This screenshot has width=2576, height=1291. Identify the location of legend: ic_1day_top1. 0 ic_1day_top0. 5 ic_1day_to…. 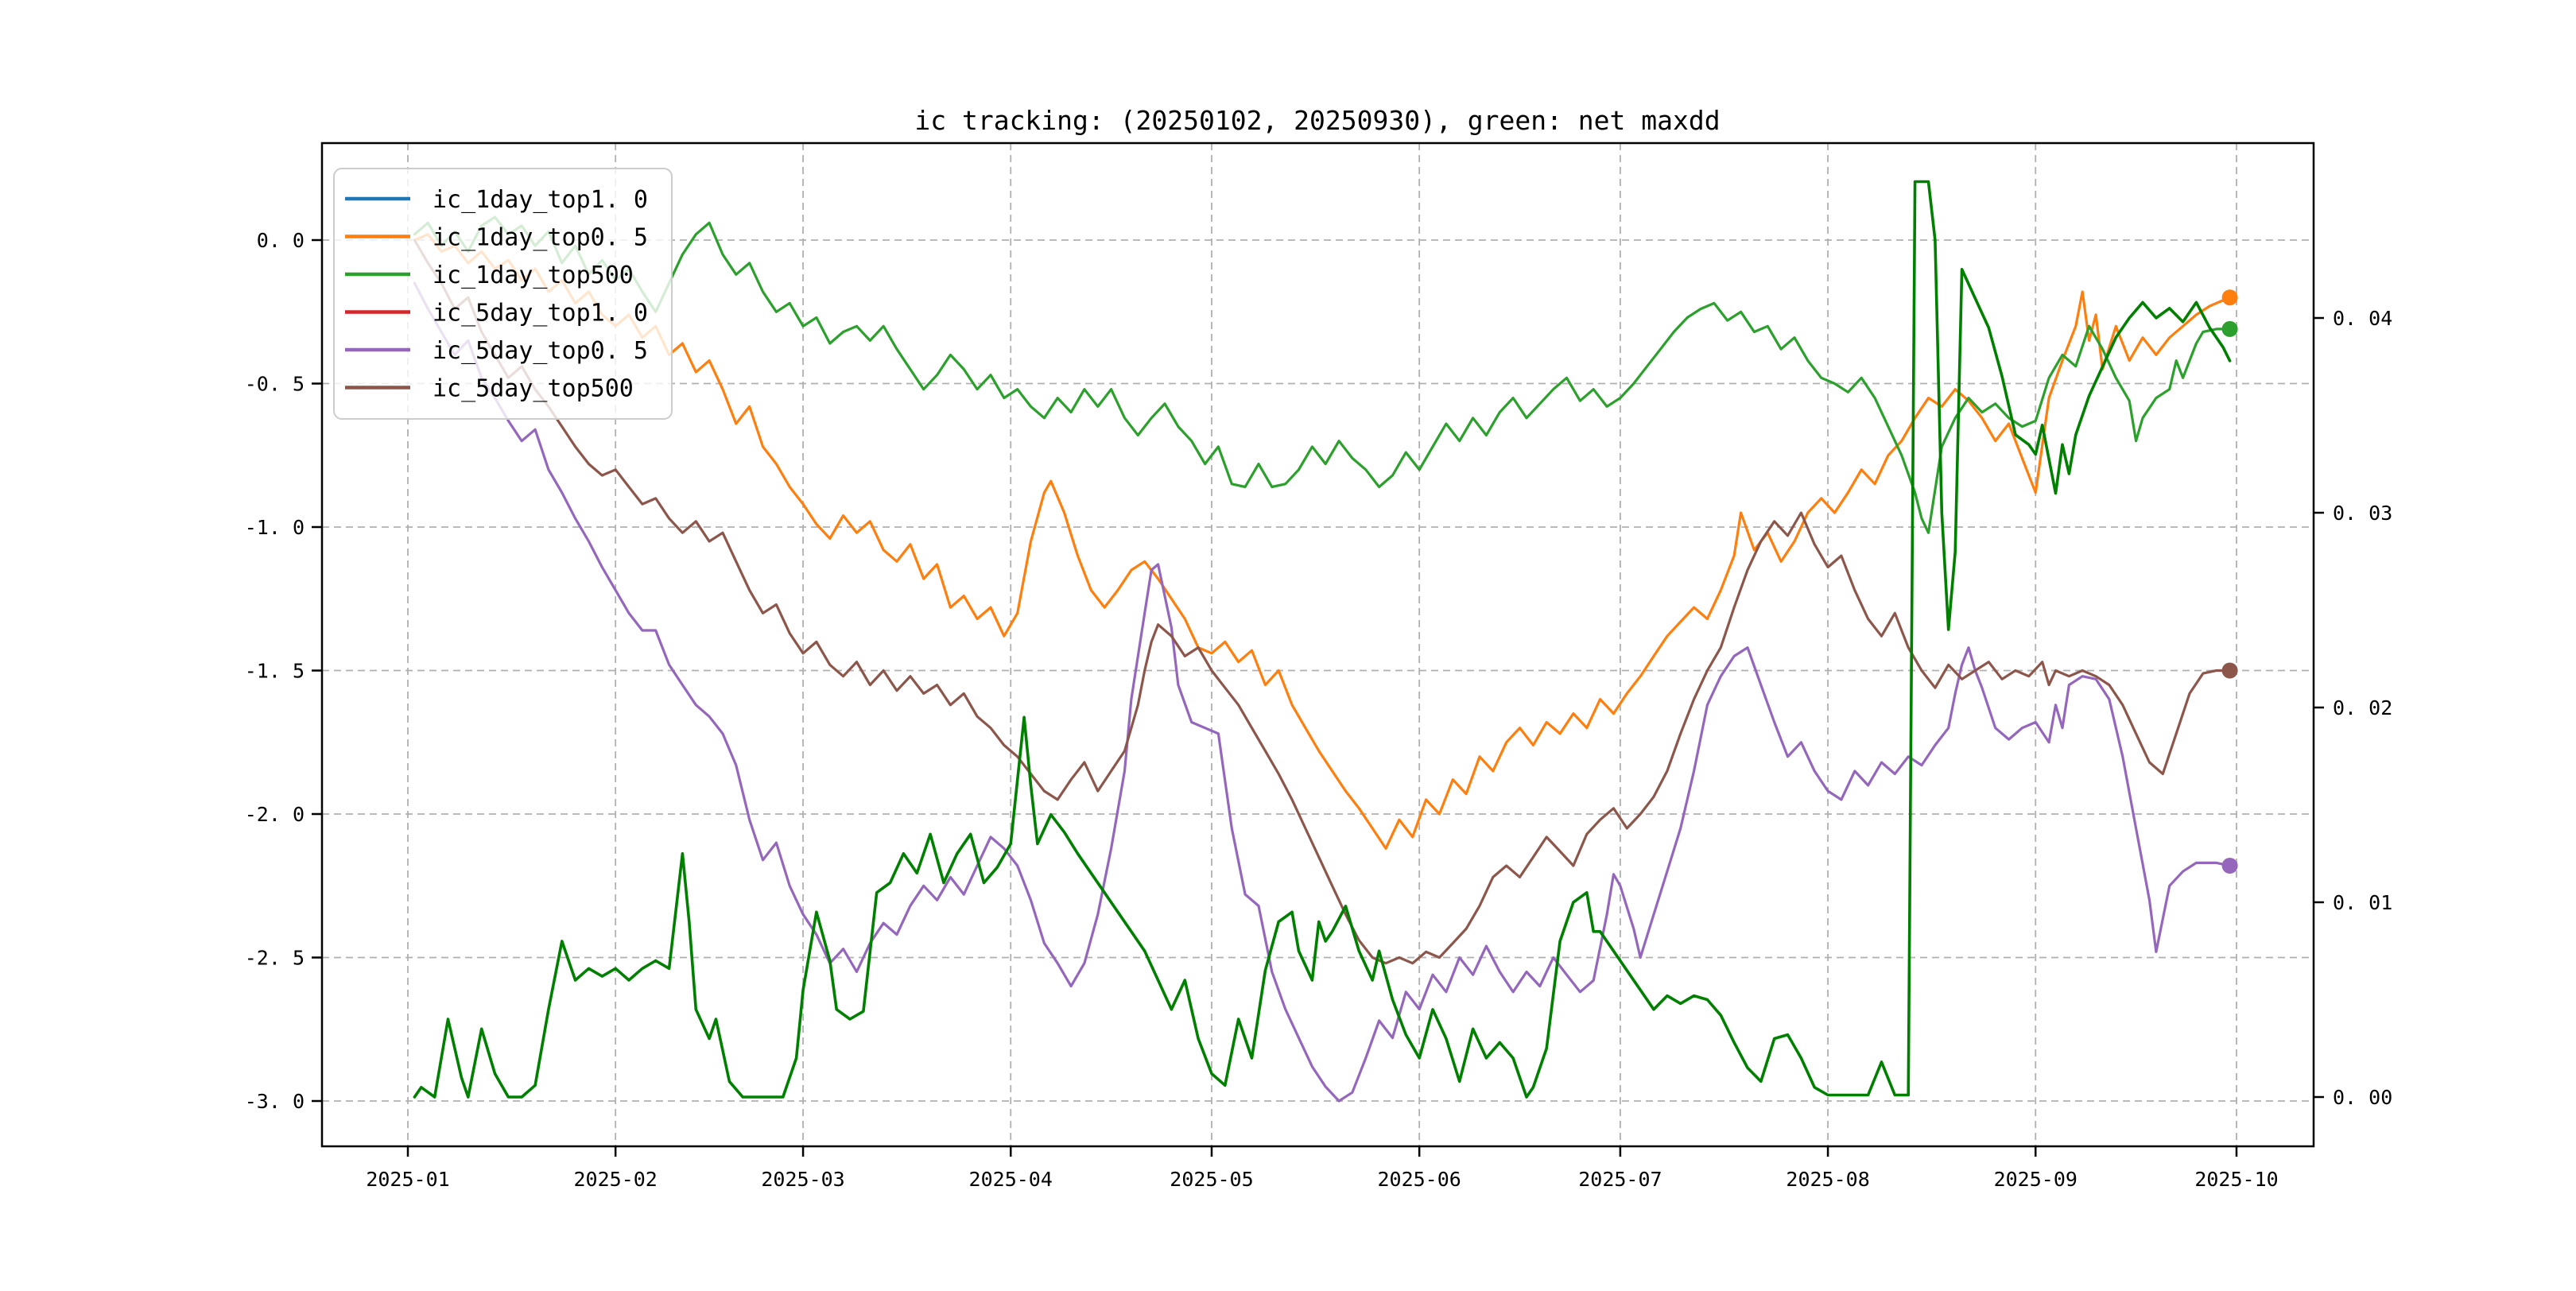
(503, 294).